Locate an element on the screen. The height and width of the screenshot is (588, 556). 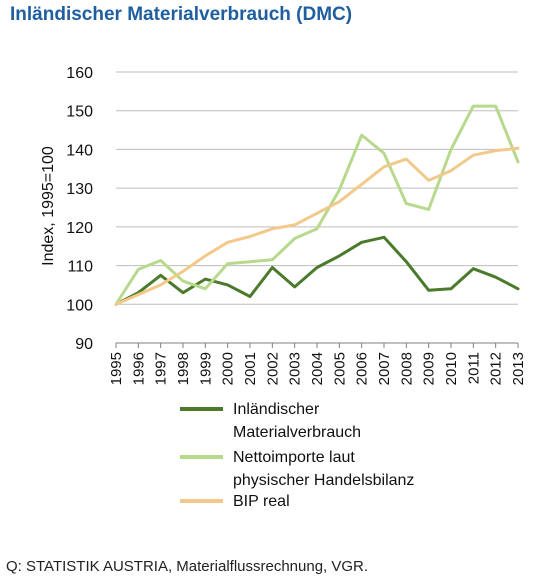
y-tick-label: 150 is located at coordinates (79, 112).